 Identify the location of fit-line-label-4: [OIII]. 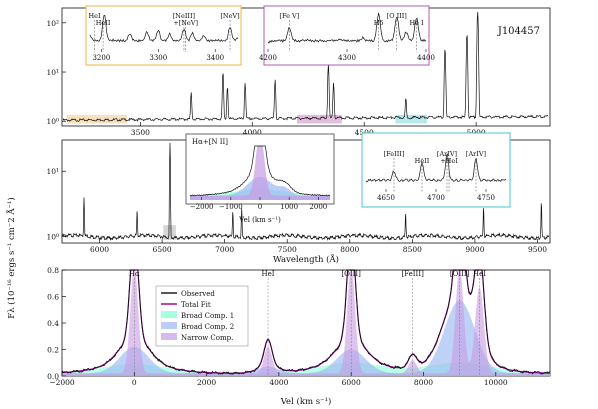
(460, 274).